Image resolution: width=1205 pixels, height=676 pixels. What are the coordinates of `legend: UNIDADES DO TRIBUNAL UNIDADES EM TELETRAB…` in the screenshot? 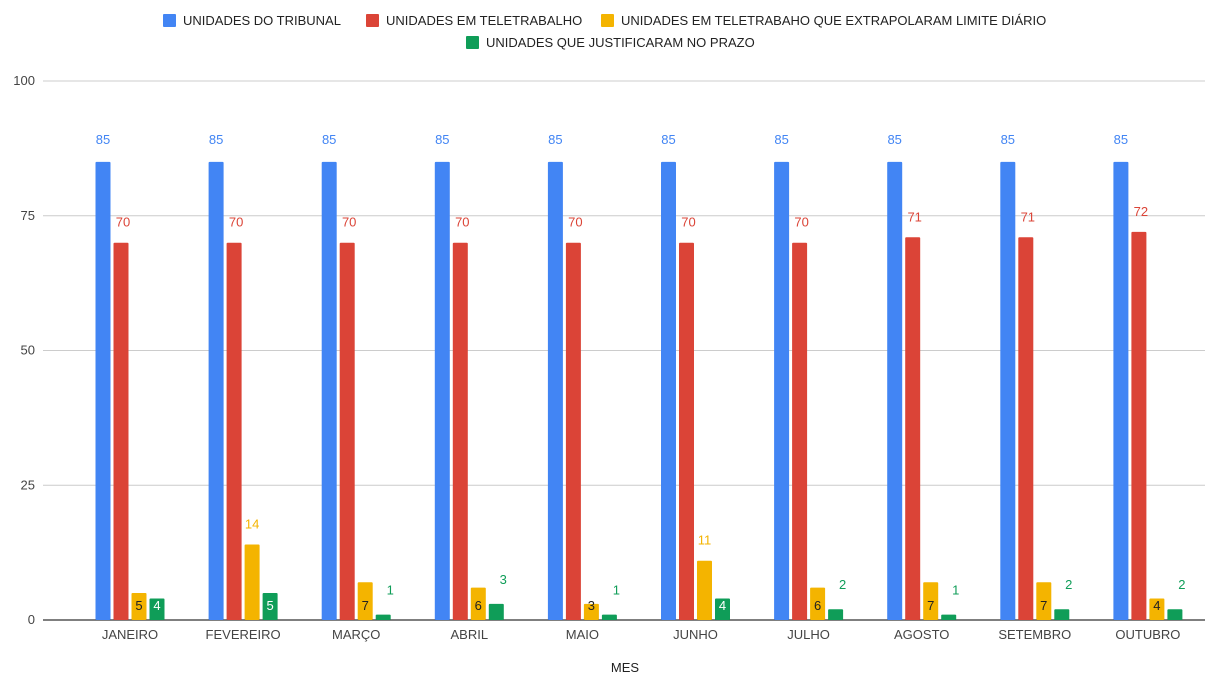 It's located at (604, 31).